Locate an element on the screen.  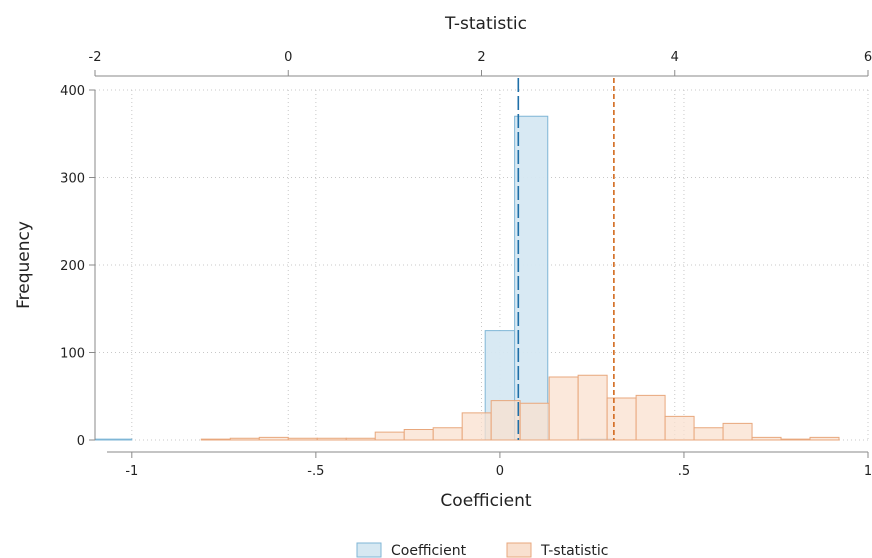
x-tick-label-3: .5 is located at coordinates (684, 471).